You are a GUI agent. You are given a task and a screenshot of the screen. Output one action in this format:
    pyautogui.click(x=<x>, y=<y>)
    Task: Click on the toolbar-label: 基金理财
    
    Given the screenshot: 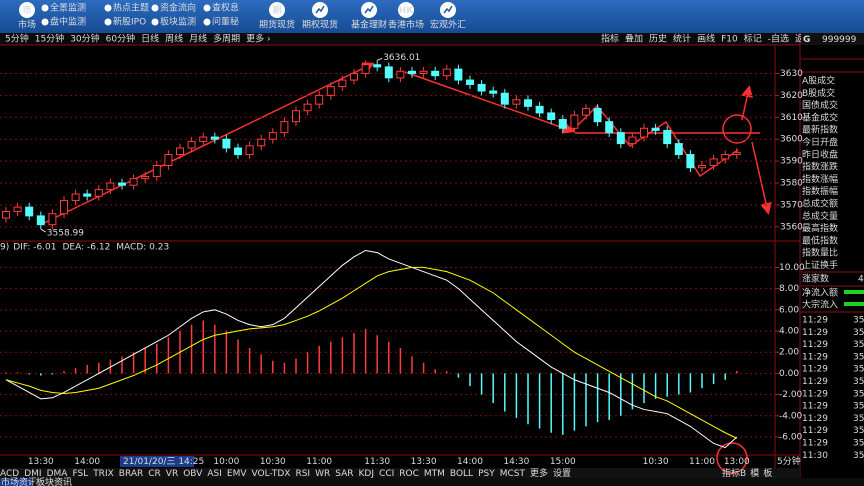 What is the action you would take?
    pyautogui.click(x=369, y=25)
    